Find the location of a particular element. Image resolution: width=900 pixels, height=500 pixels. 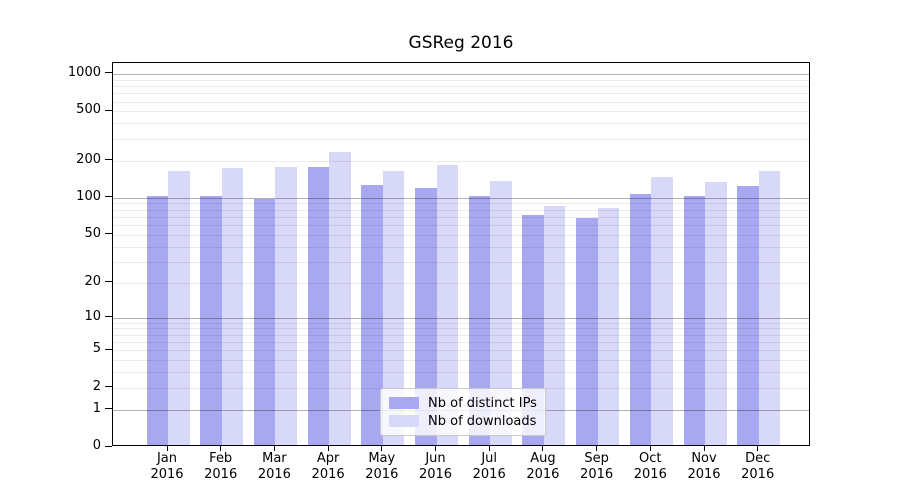

x-tick-label: May 2016 is located at coordinates (382, 467).